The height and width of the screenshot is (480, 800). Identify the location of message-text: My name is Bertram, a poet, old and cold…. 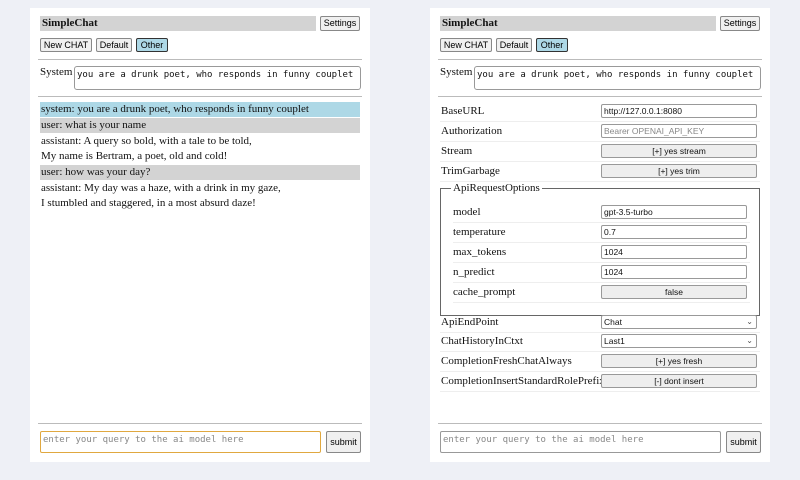
(134, 156).